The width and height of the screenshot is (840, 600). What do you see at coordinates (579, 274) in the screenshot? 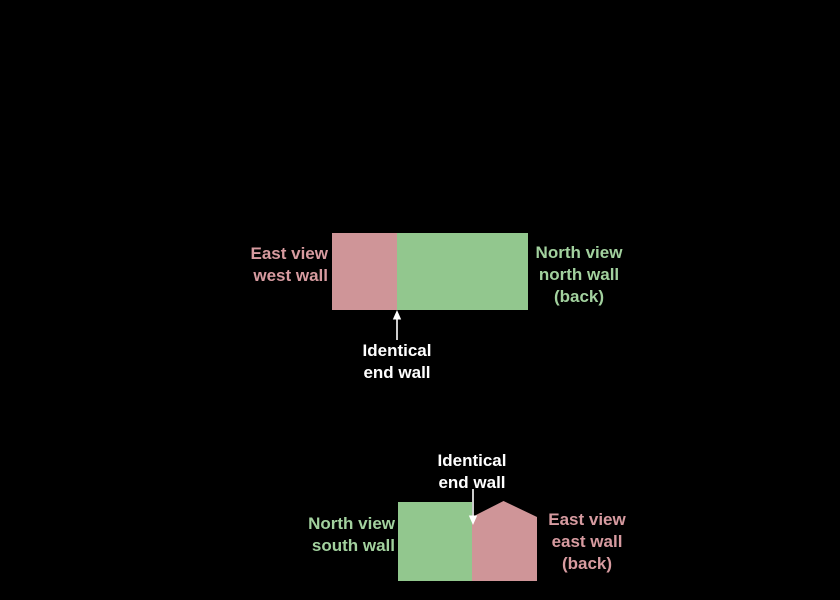
I see `top-right-label: North view north wall (back)` at bounding box center [579, 274].